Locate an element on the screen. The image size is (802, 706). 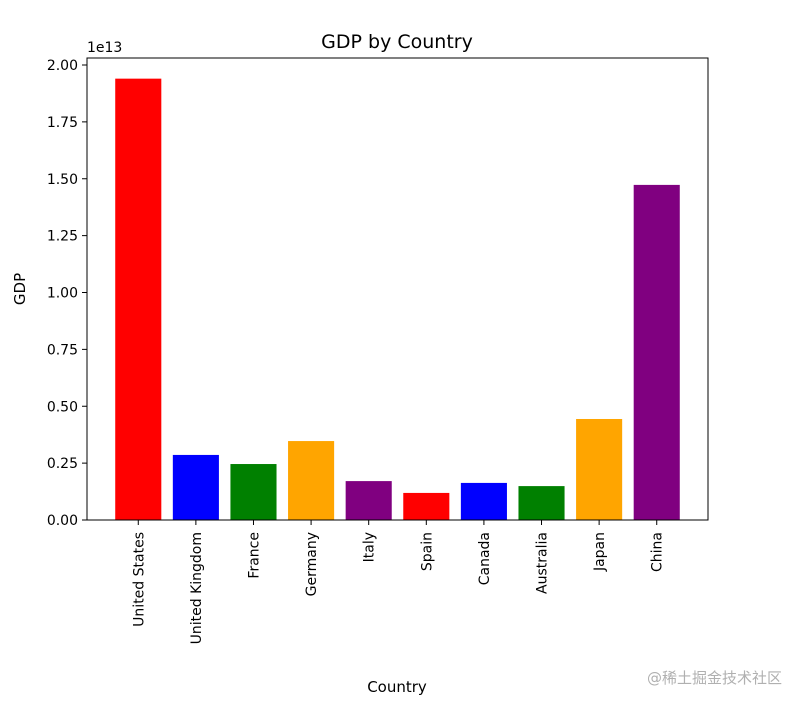
y-tick-label: 0.50 is located at coordinates (62, 407).